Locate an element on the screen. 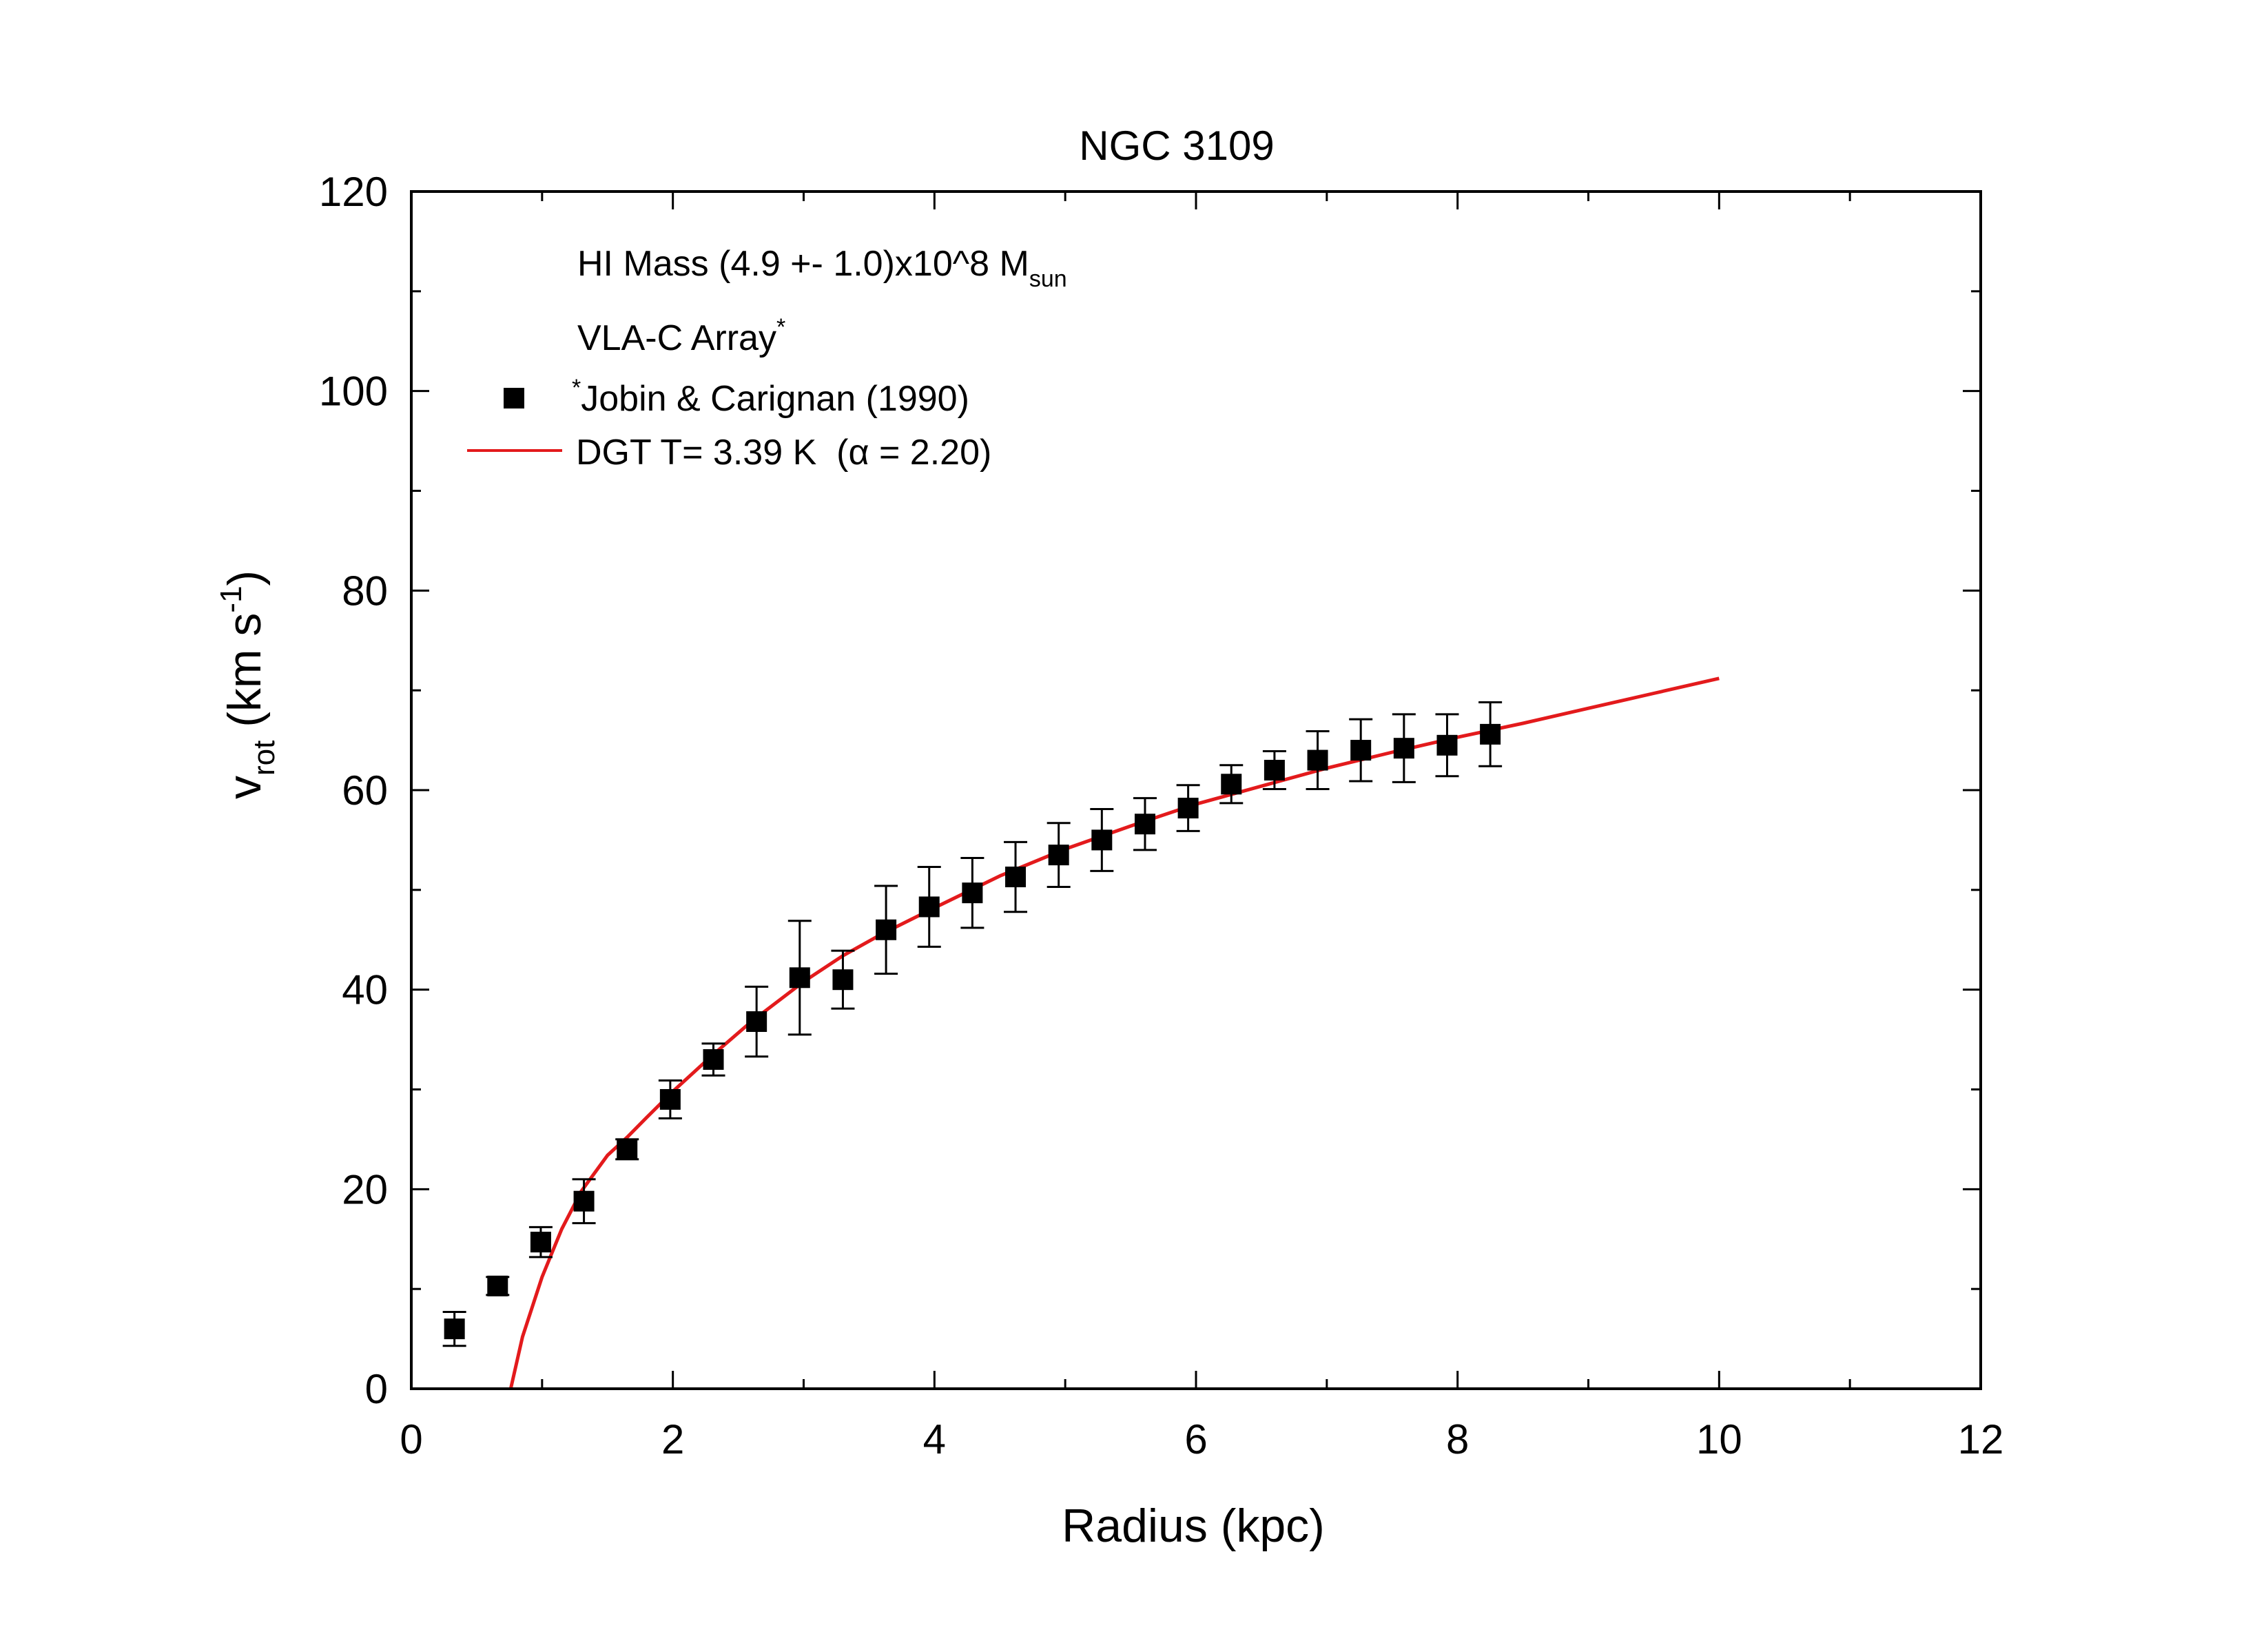  x-tick-label: 10 is located at coordinates (1719, 1439).